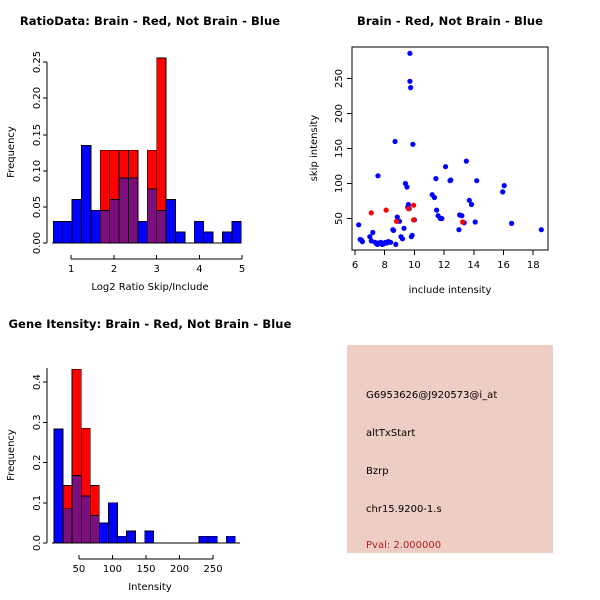  Describe the element at coordinates (37, 135) in the screenshot. I see `ratio-y-tick-3: 0.15` at that location.